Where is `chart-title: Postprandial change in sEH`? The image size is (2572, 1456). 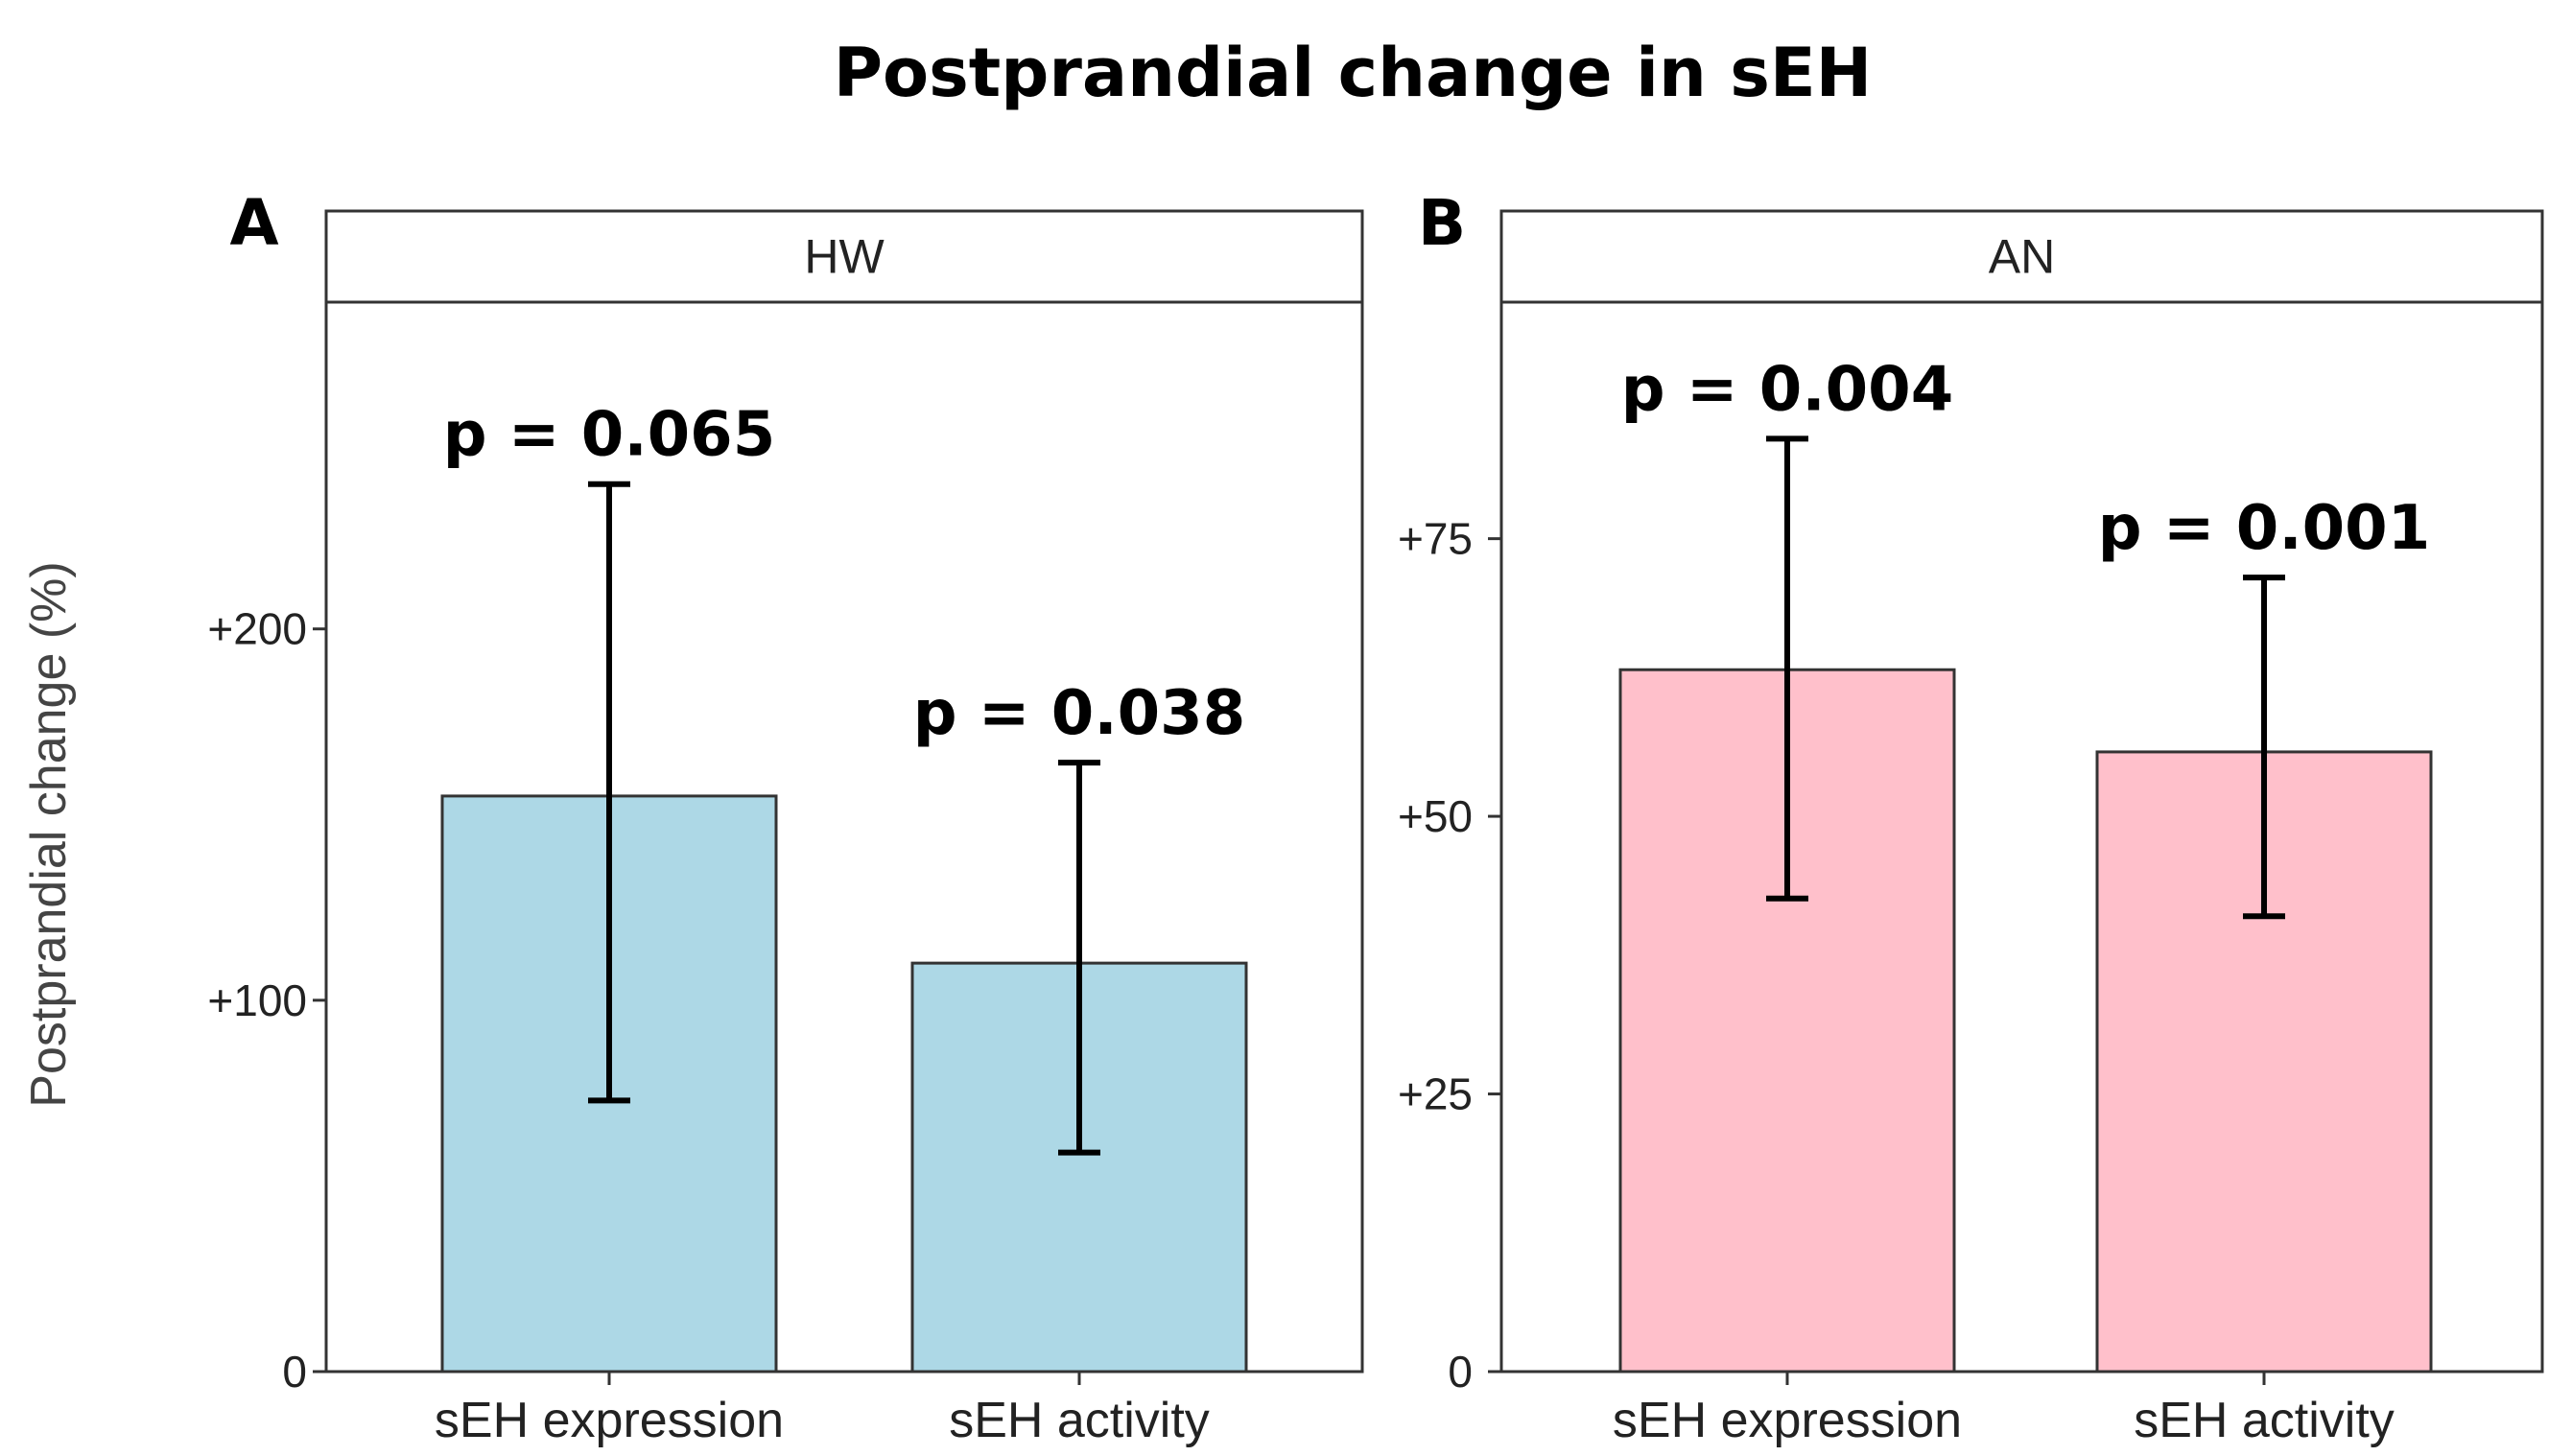 chart-title: Postprandial change in sEH is located at coordinates (1353, 73).